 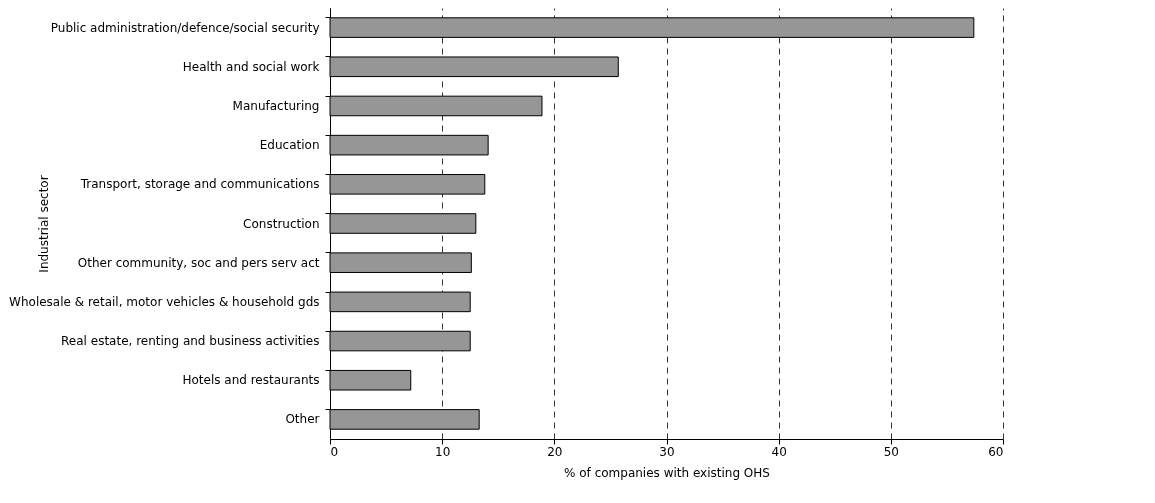 I want to click on y-tick-label: Public administration/defence/social security, so click(x=185, y=27).